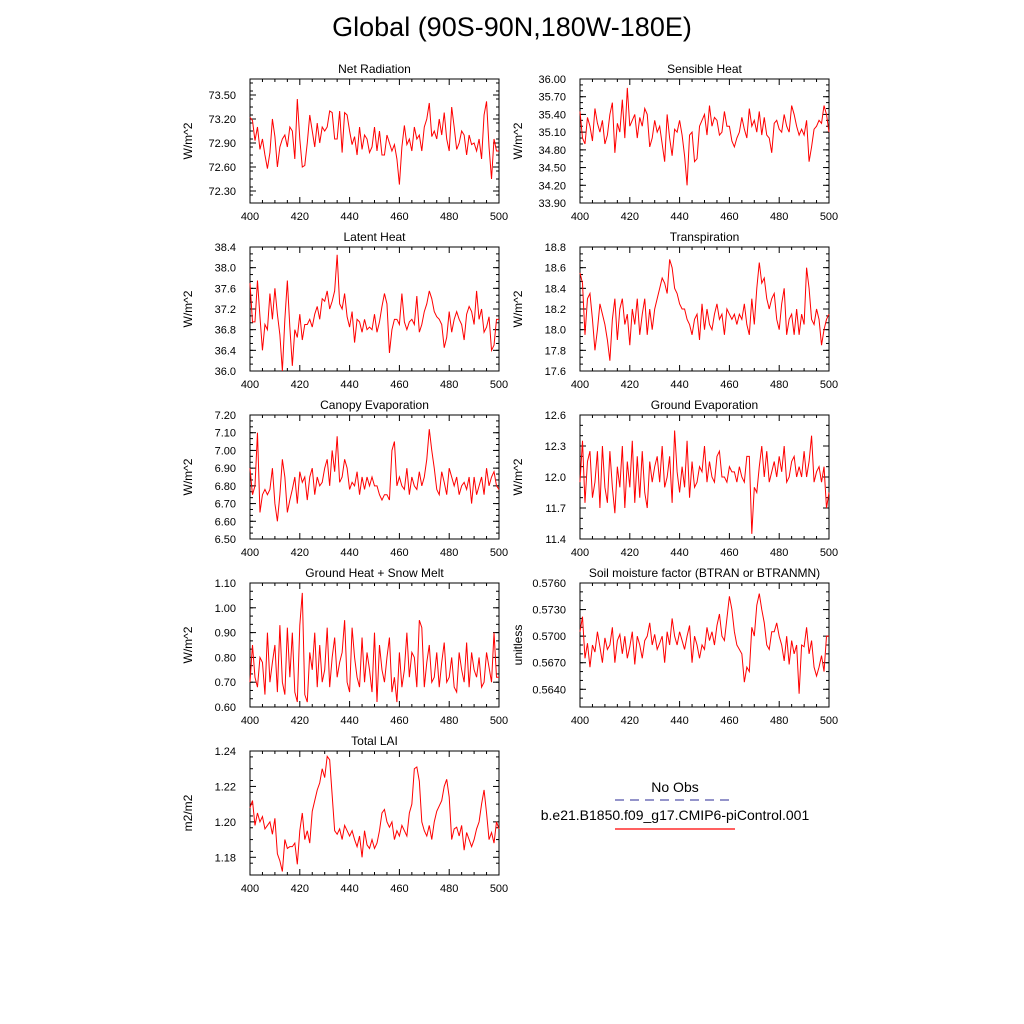 The height and width of the screenshot is (1024, 1024). Describe the element at coordinates (349, 721) in the screenshot. I see `panel-ground-heat-snow-melt-xtick-label: 440` at that location.